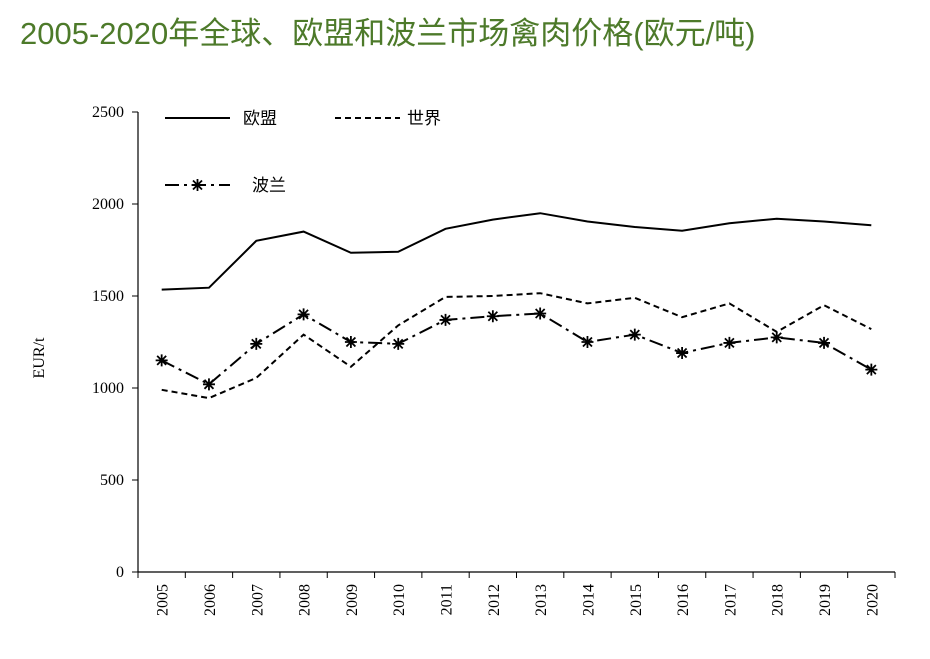 The image size is (930, 659). Describe the element at coordinates (352, 600) in the screenshot. I see `x-tick-label: 2009` at that location.